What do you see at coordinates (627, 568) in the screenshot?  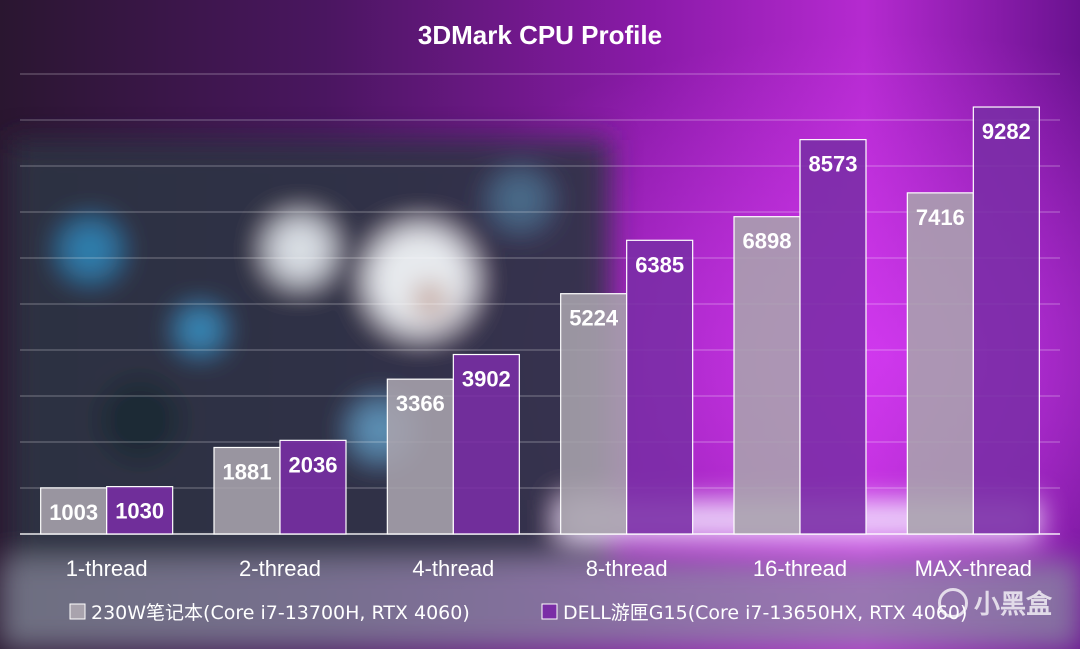 I see `category-label: 8-thread` at bounding box center [627, 568].